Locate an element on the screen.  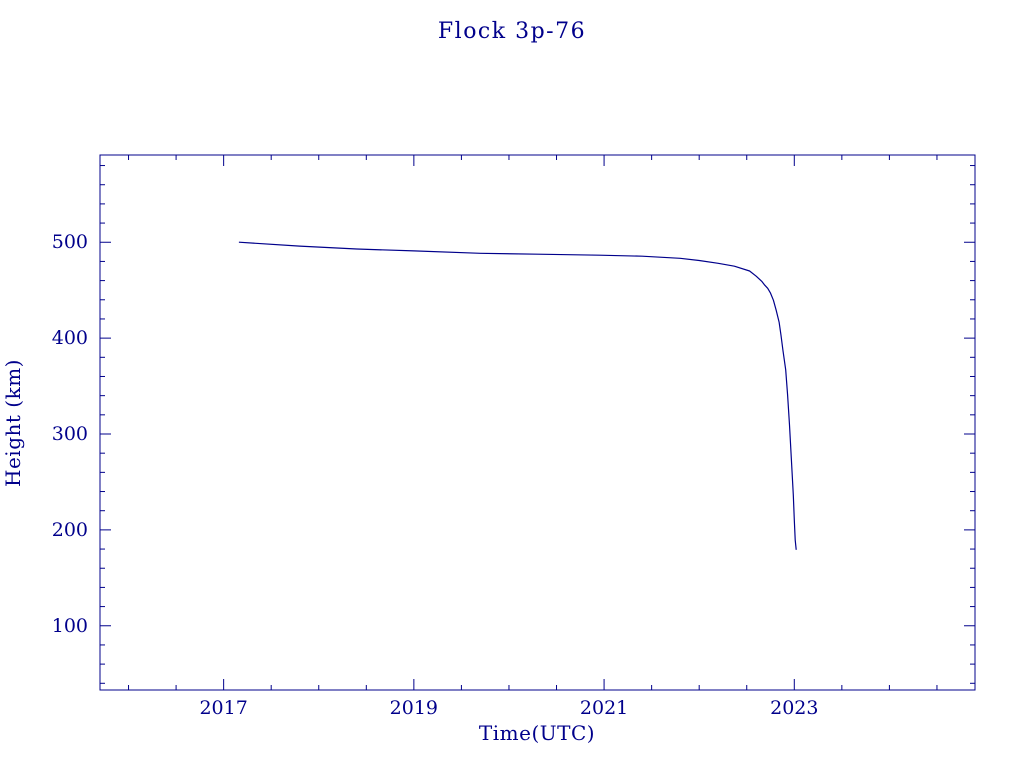
y-tick-label: 500 is located at coordinates (70, 242).